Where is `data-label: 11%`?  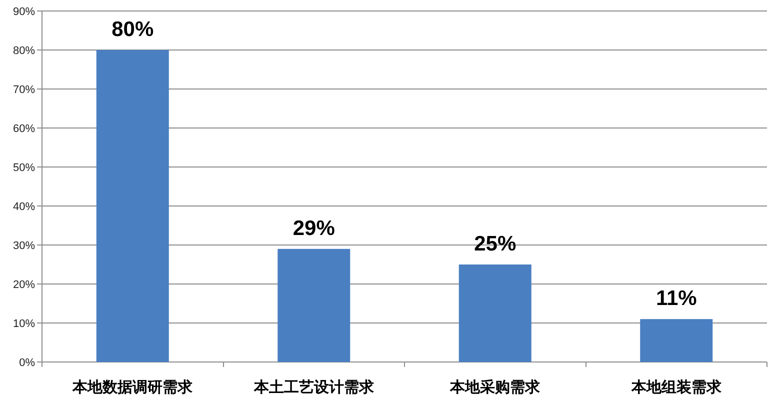 data-label: 11% is located at coordinates (677, 298).